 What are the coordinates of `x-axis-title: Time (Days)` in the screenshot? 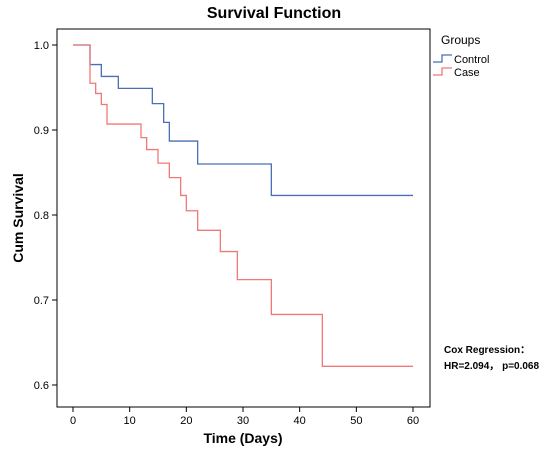 It's located at (242, 438).